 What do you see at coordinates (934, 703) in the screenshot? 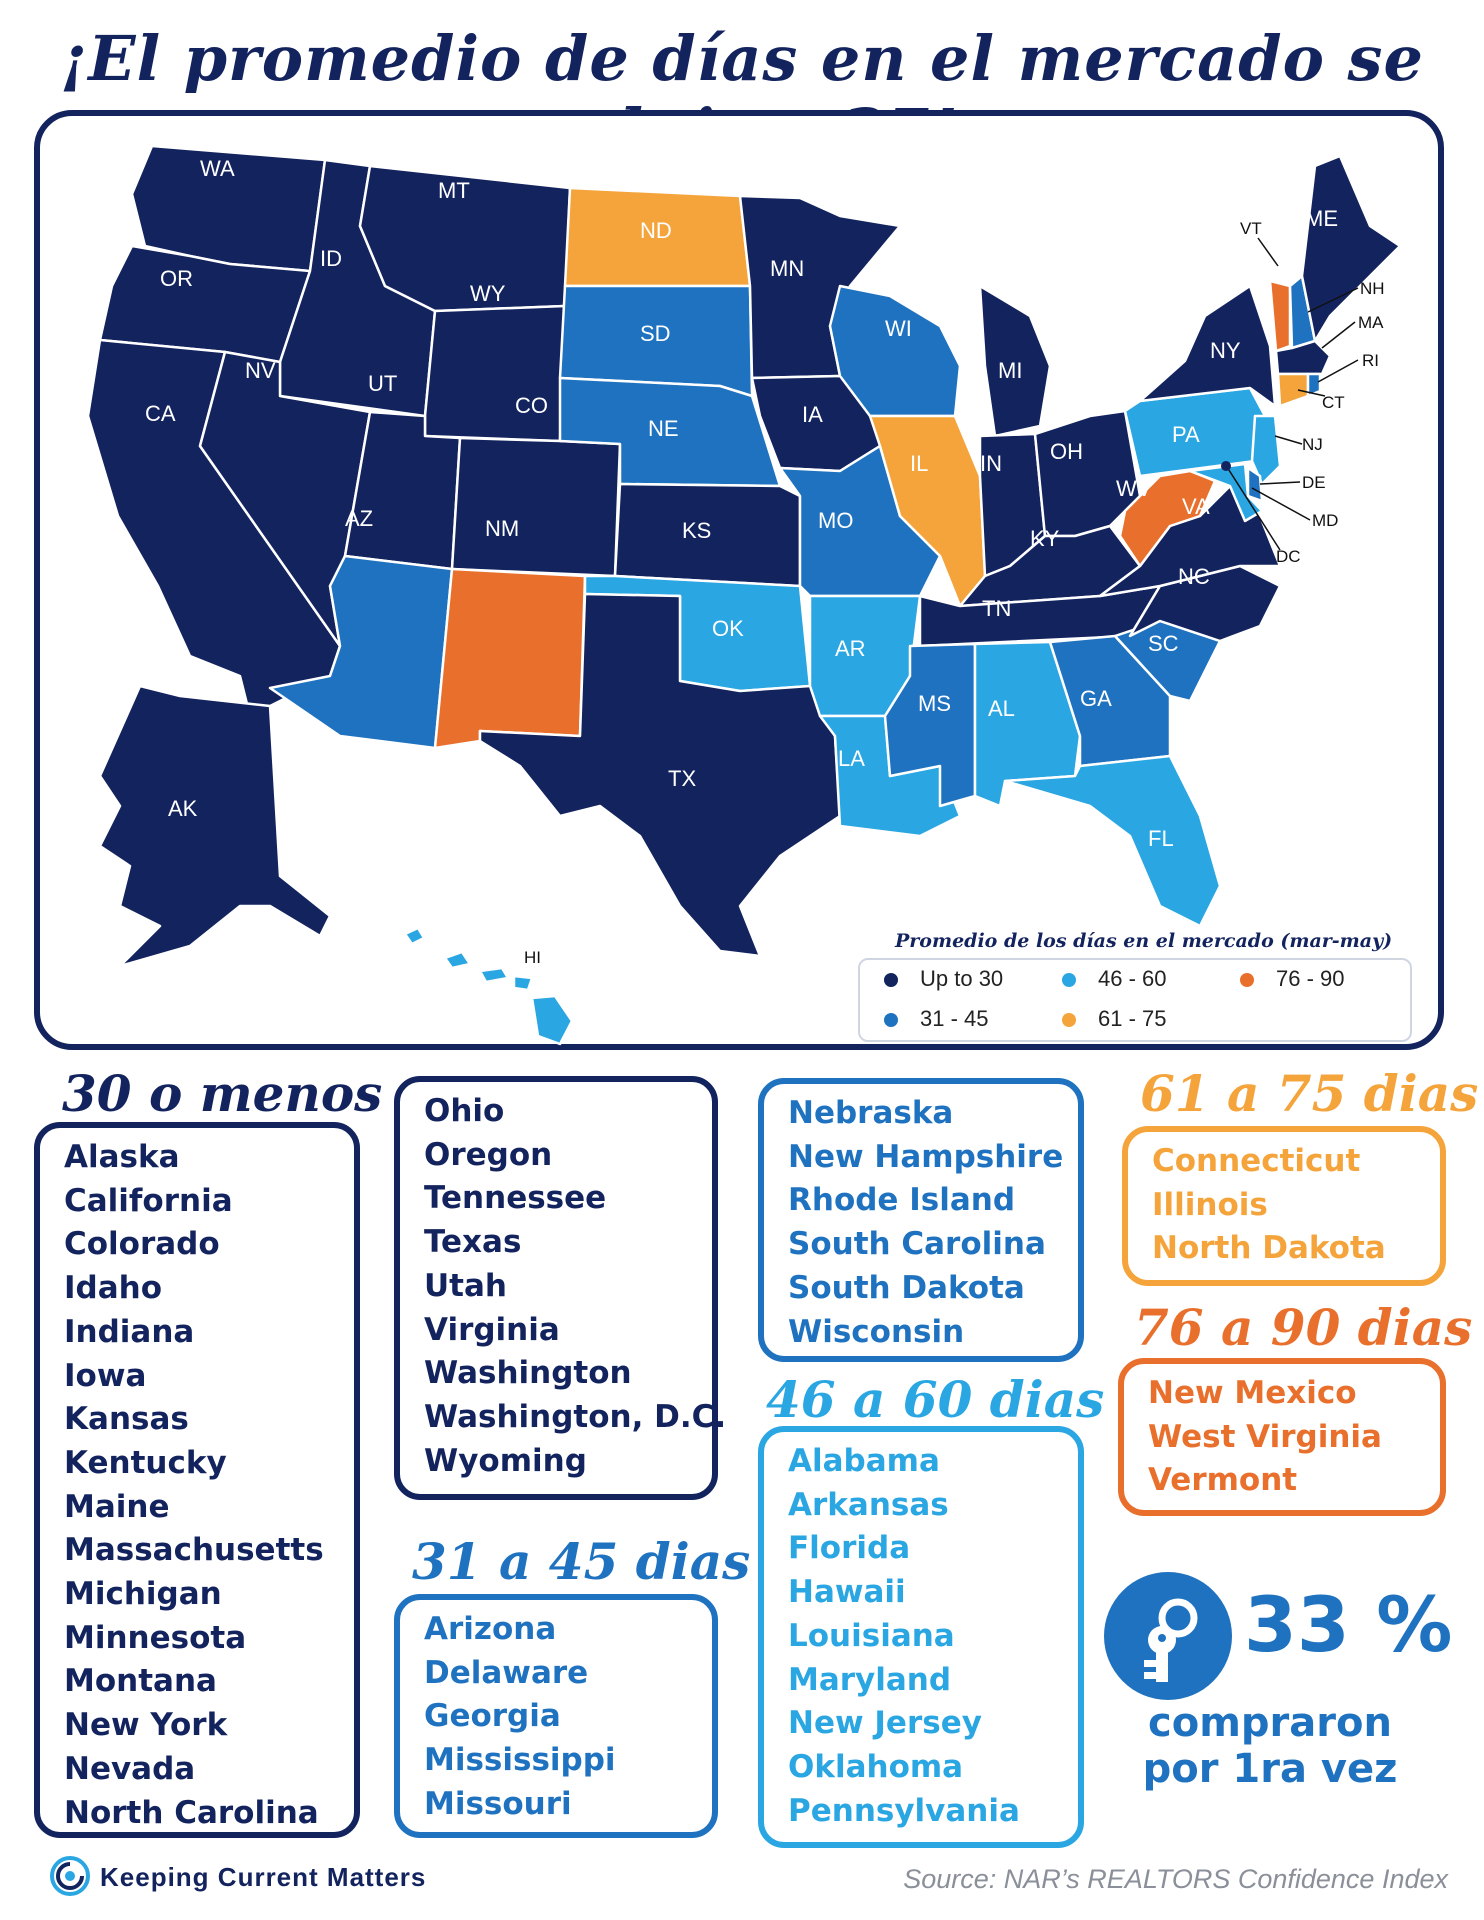
I see `label-MS: MS` at bounding box center [934, 703].